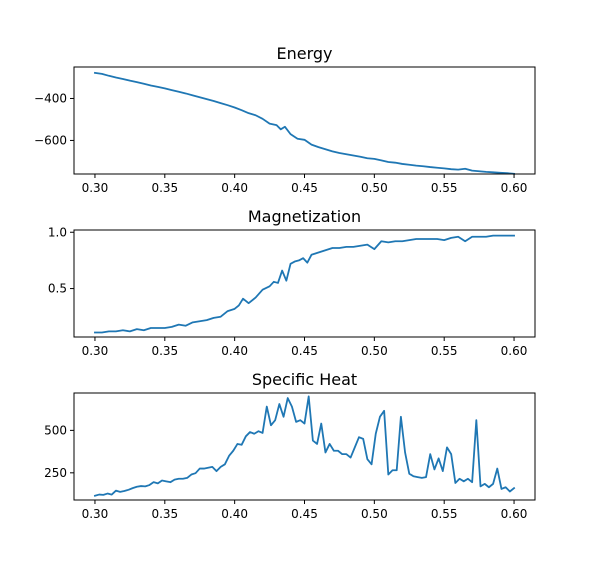 This screenshot has height=562, width=594. I want to click on energy-x-tick-label: 0.45, so click(304, 188).